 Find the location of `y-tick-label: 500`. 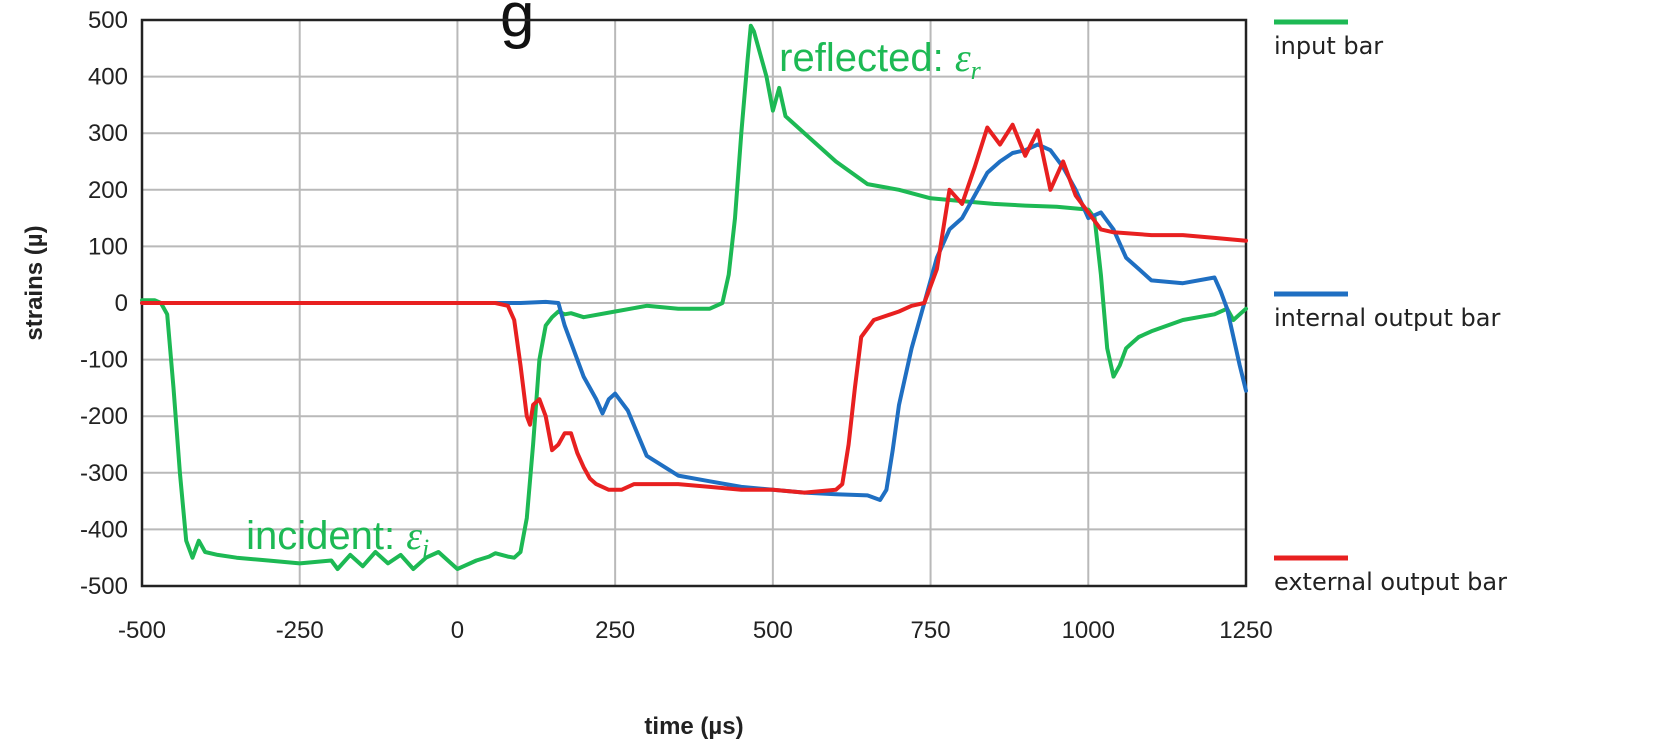

y-tick-label: 500 is located at coordinates (108, 20).